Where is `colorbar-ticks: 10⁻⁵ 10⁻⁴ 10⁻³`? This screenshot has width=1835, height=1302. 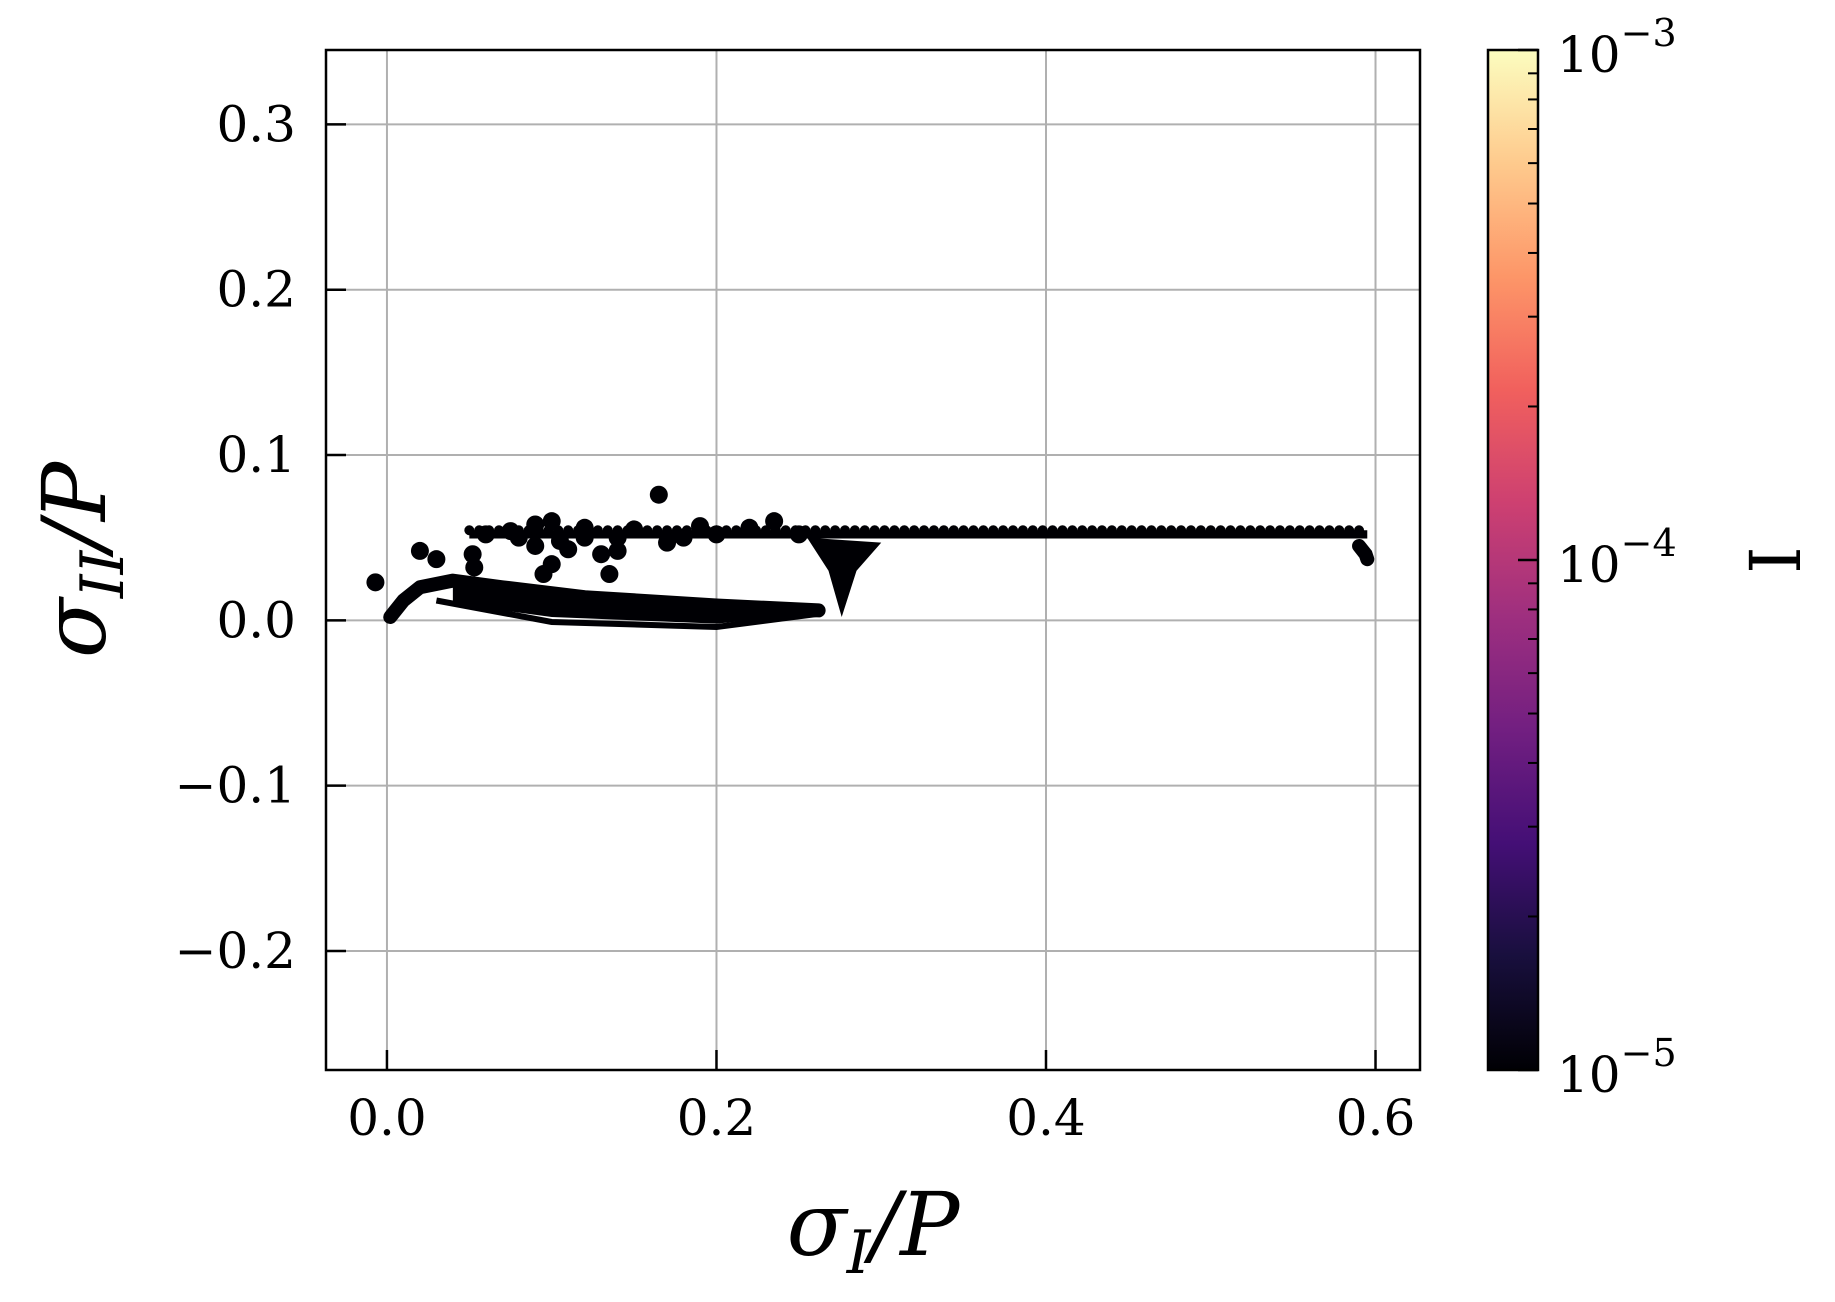
colorbar-ticks: 10⁻⁵ 10⁻⁴ 10⁻³ is located at coordinates (1597, 557).